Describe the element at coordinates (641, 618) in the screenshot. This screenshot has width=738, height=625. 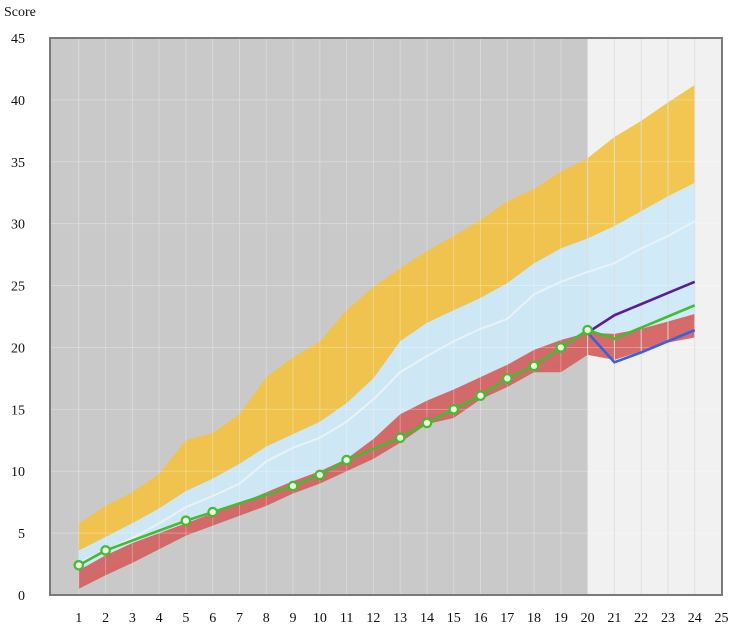
I see `x-tick-label: 22` at that location.